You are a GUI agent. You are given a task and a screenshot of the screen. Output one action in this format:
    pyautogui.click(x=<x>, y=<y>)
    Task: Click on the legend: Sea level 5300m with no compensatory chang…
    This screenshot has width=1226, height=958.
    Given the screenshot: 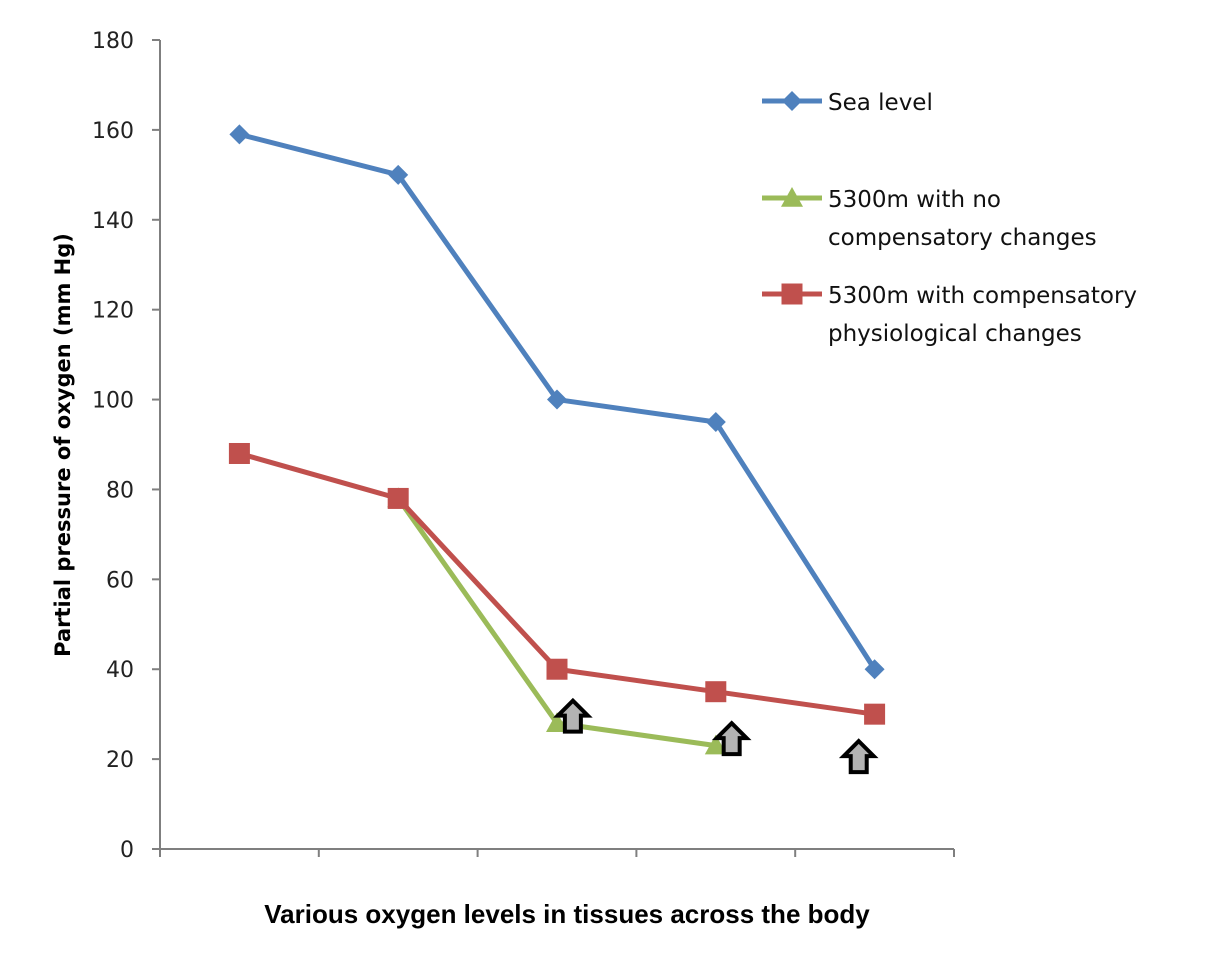 What is the action you would take?
    pyautogui.click(x=949, y=218)
    